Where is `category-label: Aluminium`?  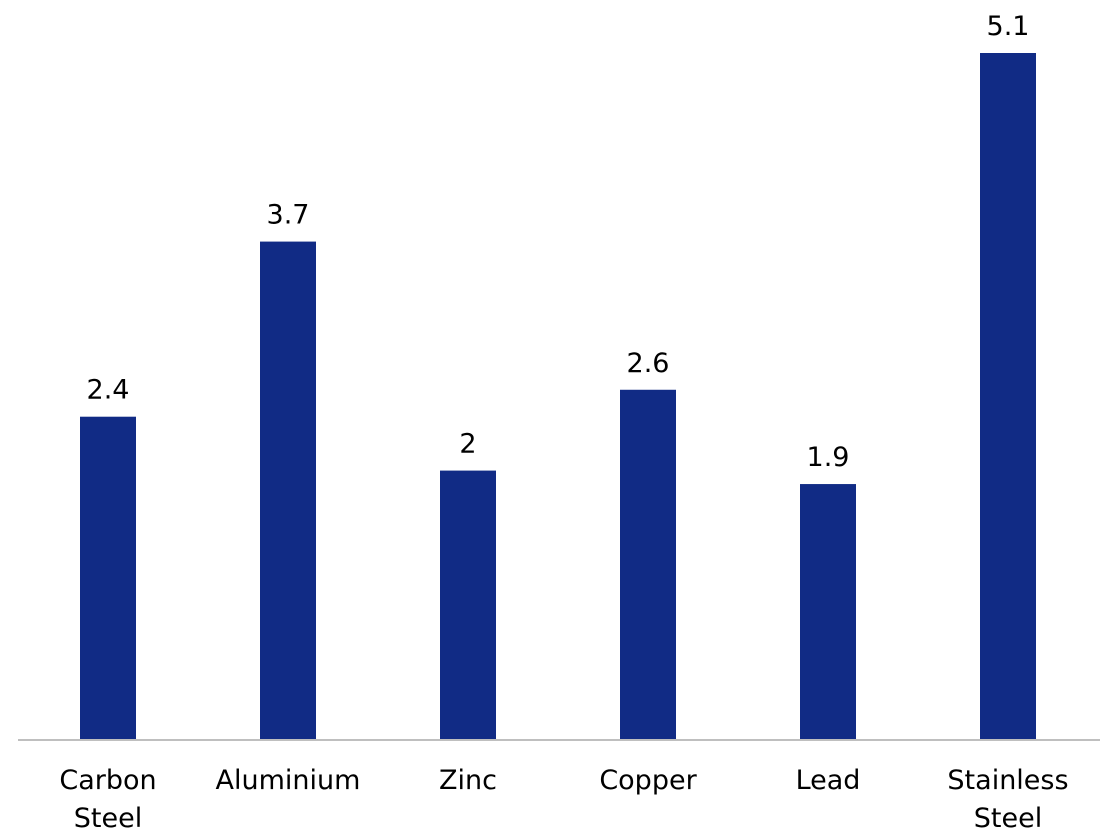 category-label: Aluminium is located at coordinates (288, 780).